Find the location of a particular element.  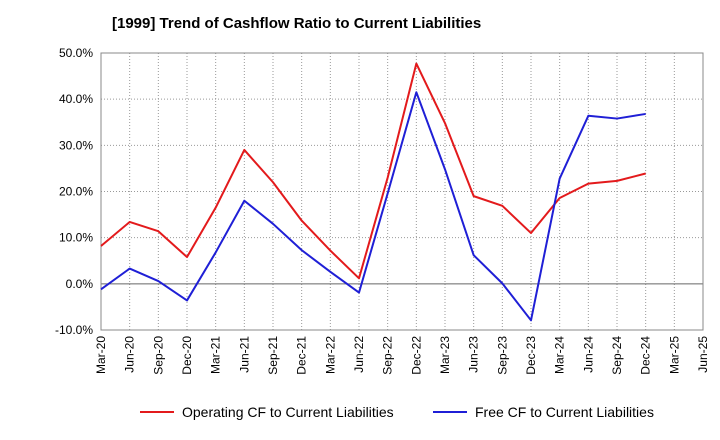

x-tick-label: Jun-21 is located at coordinates (244, 354).